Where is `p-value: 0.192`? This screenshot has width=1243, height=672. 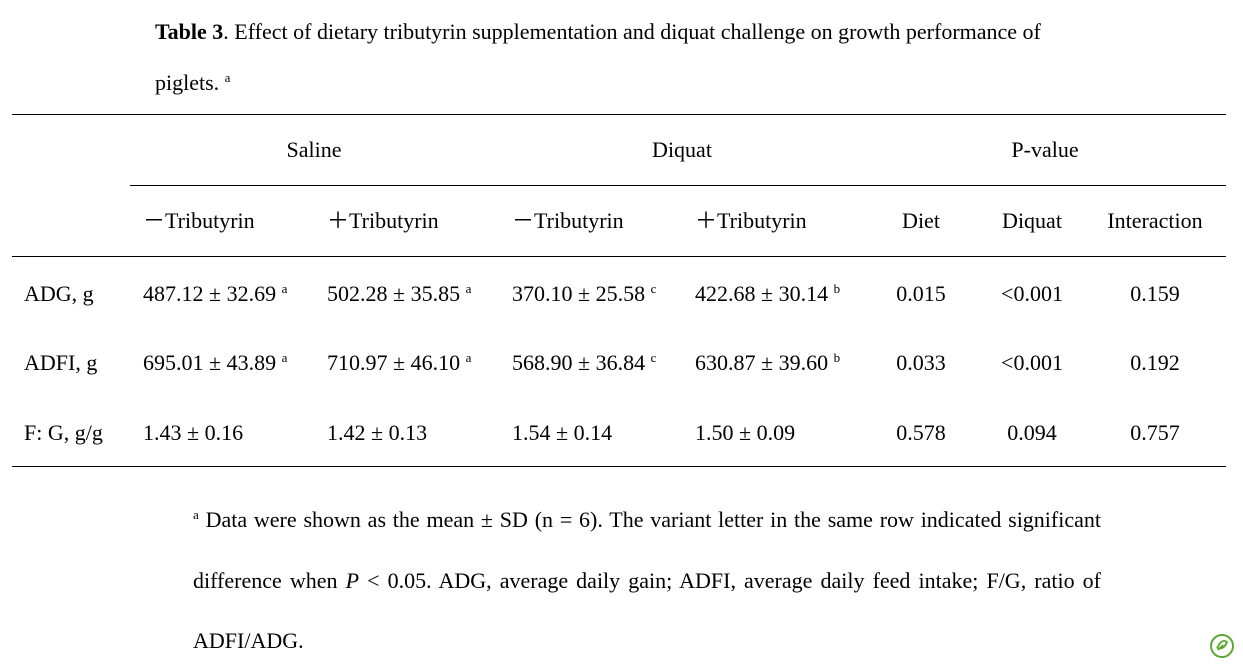
p-value: 0.192 is located at coordinates (1155, 362).